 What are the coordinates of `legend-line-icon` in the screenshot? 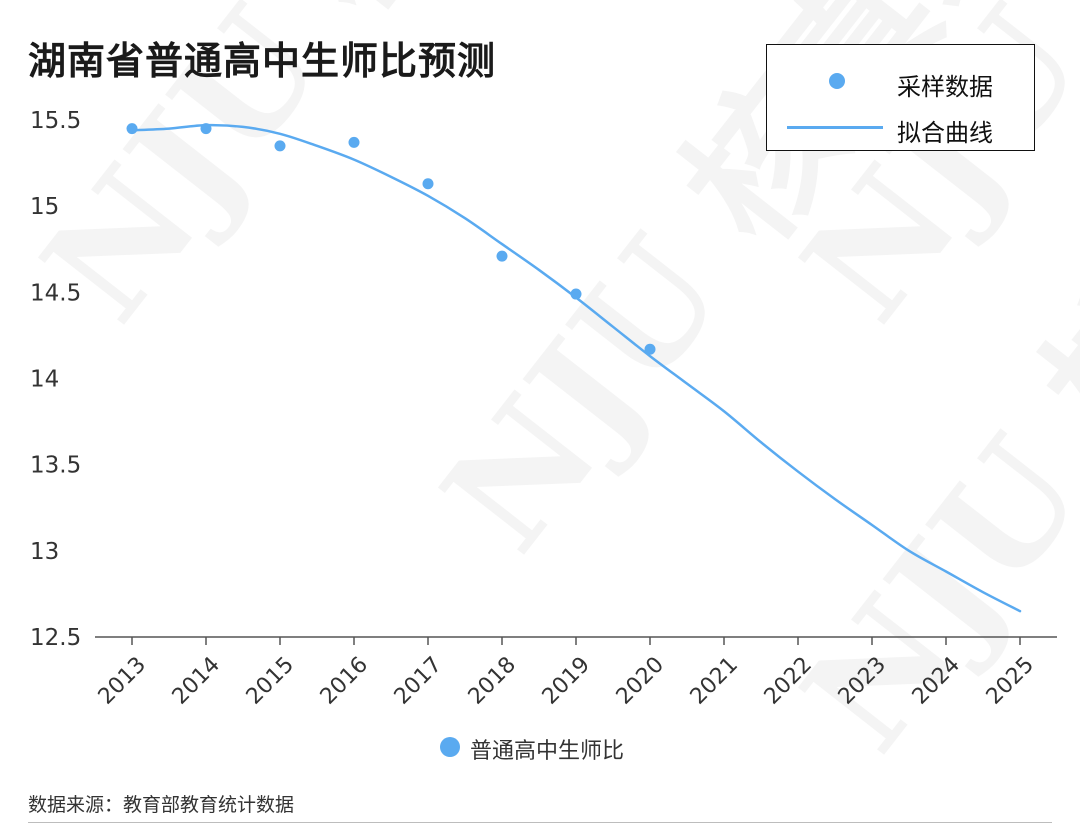 It's located at (835, 127).